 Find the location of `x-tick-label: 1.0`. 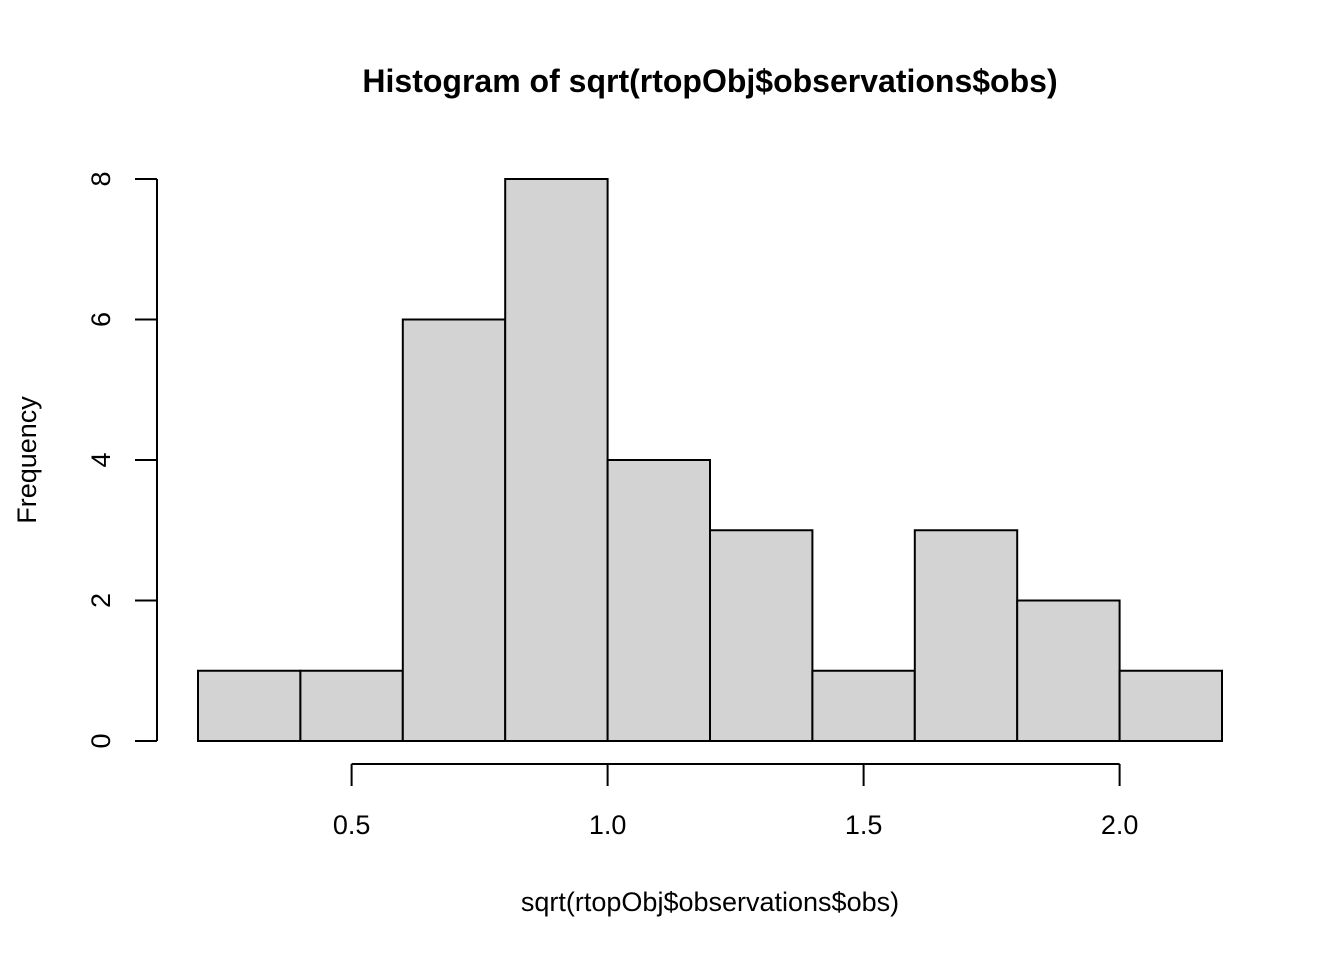

x-tick-label: 1.0 is located at coordinates (608, 825).